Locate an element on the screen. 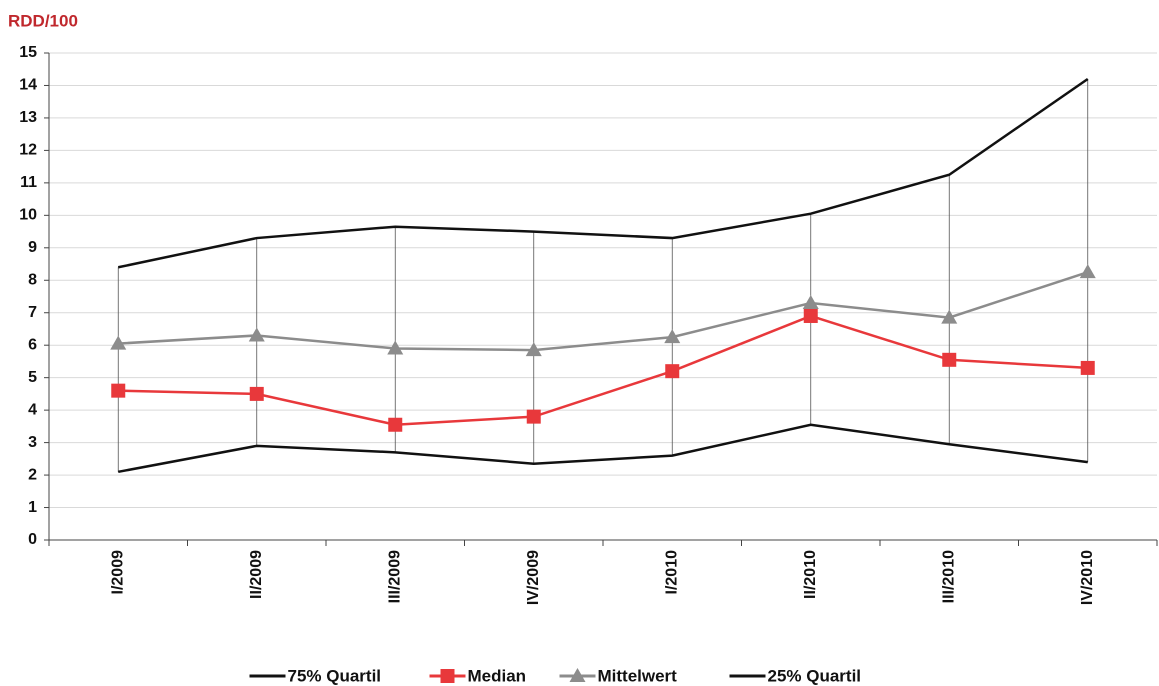 The height and width of the screenshot is (686, 1159). y-tick-label: 13 is located at coordinates (28, 117).